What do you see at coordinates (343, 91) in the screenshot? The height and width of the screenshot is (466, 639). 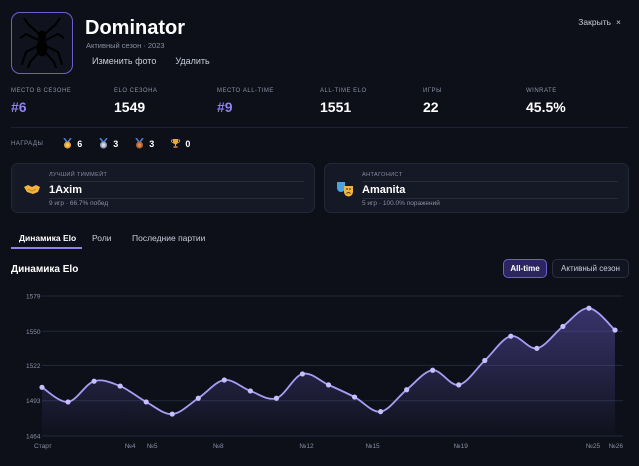 I see `stat-label: ALL-TIME ELO` at bounding box center [343, 91].